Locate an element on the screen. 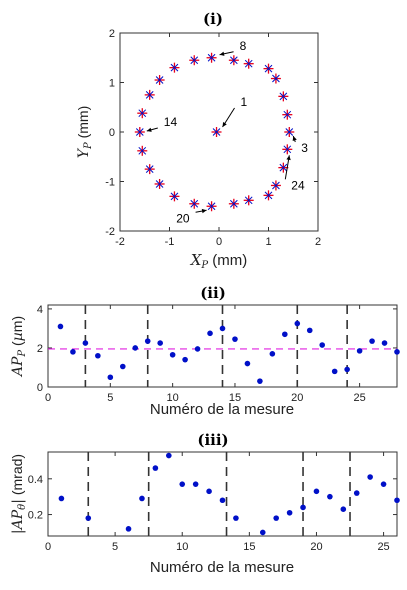 This screenshot has width=407, height=590. y-tick-label: 1 is located at coordinates (112, 84).